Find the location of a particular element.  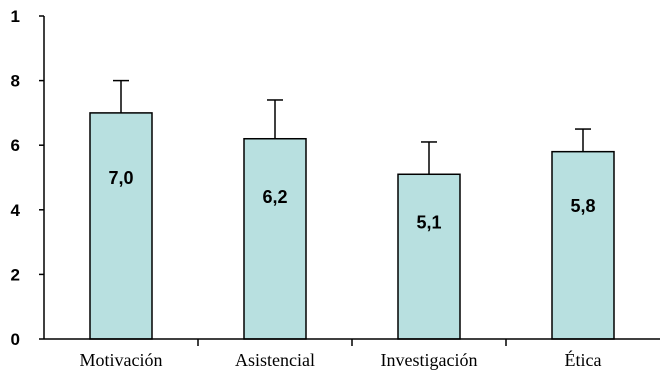

data-label: 5,8 is located at coordinates (582, 206).